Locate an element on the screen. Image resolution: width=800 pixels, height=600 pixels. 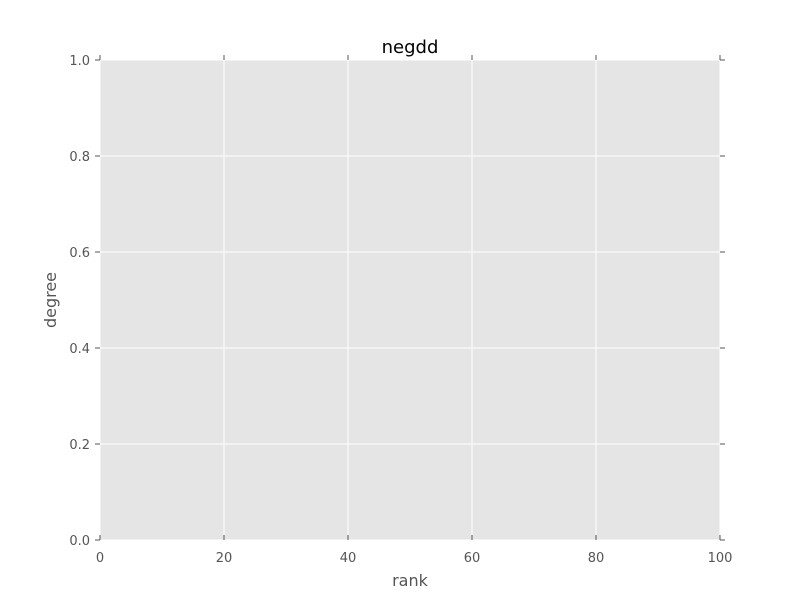
y-tick-label: 0.0 is located at coordinates (79, 541).